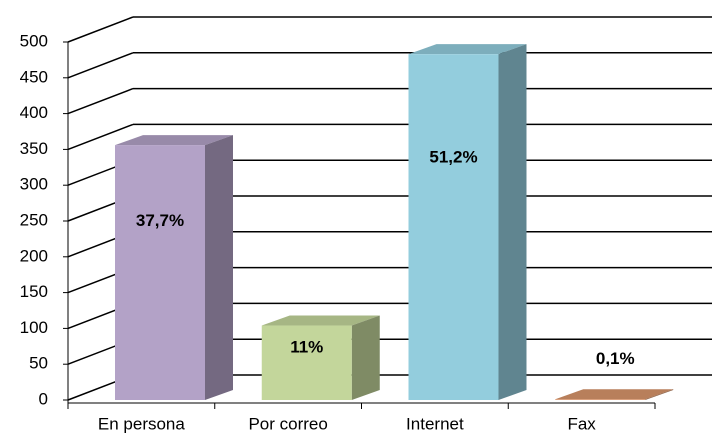 The height and width of the screenshot is (434, 712). What do you see at coordinates (34, 40) in the screenshot?
I see `y-tick-label: 500` at bounding box center [34, 40].